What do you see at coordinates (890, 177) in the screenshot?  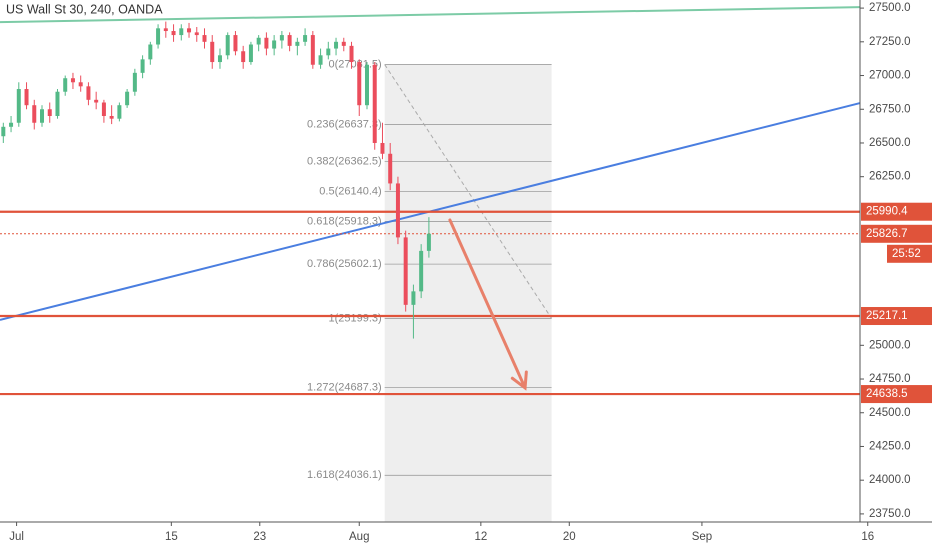 I see `y-tick-label: 26250.0` at bounding box center [890, 177].